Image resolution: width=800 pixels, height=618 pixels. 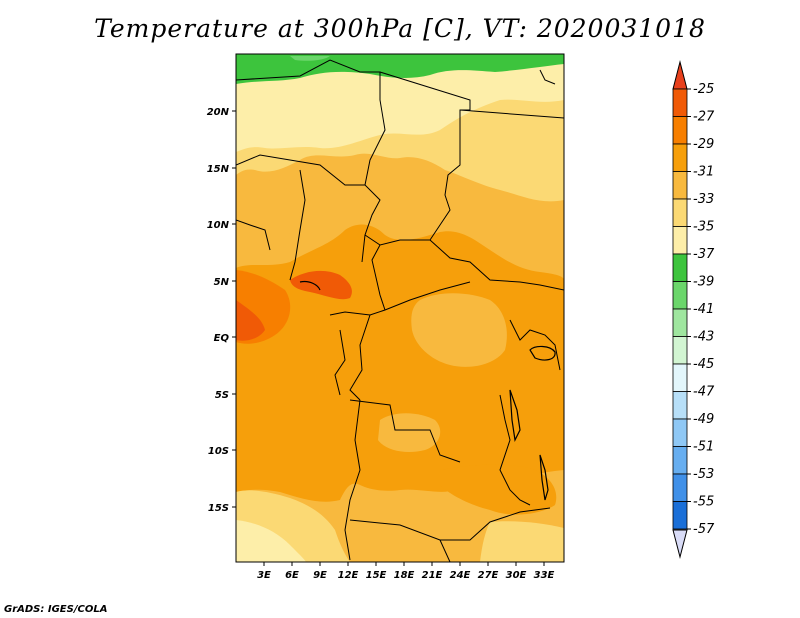 I want to click on colorbar-label: -53, so click(x=703, y=474).